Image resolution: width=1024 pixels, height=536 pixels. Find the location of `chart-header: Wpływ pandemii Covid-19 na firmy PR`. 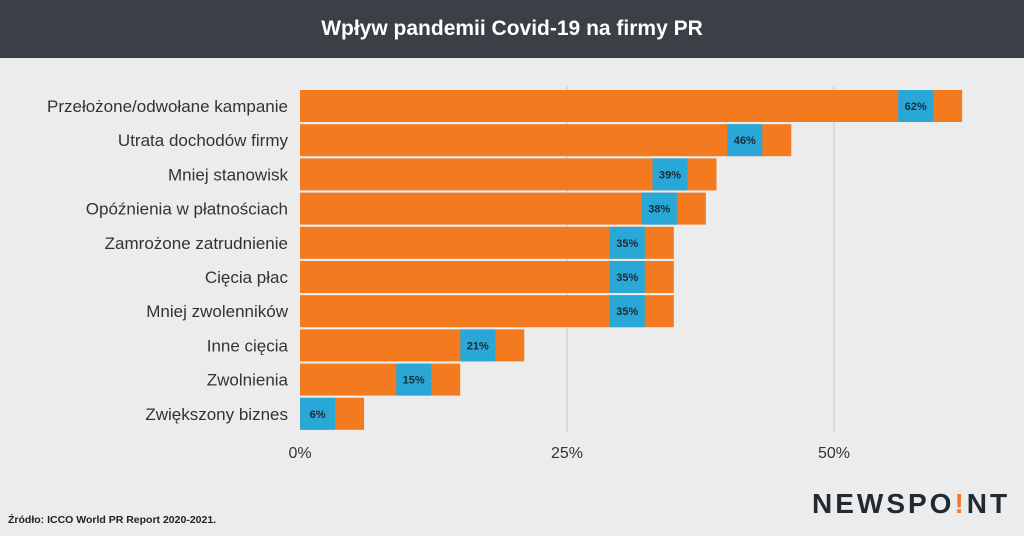

chart-header: Wpływ pandemii Covid-19 na firmy PR is located at coordinates (512, 29).